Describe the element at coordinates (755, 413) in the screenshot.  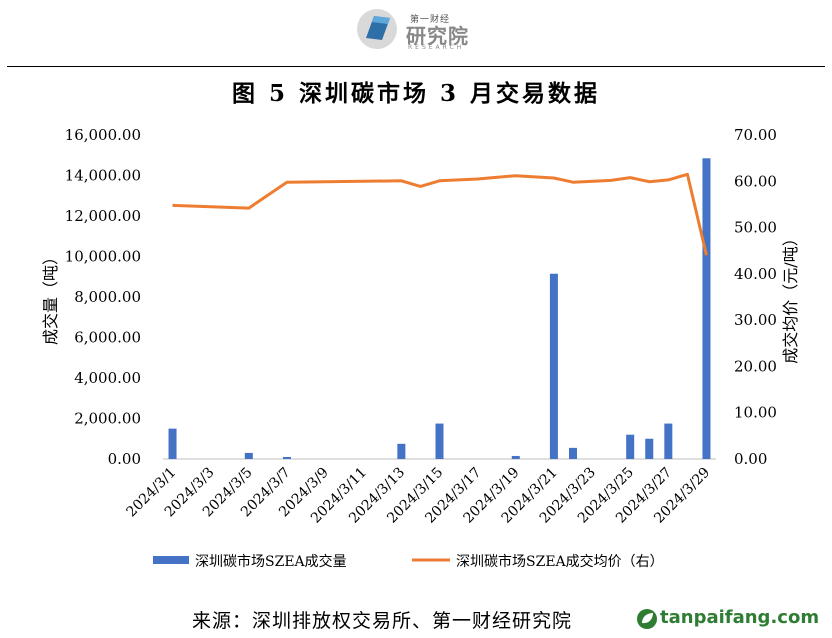
I see `y2-tick-label: 10.00` at that location.